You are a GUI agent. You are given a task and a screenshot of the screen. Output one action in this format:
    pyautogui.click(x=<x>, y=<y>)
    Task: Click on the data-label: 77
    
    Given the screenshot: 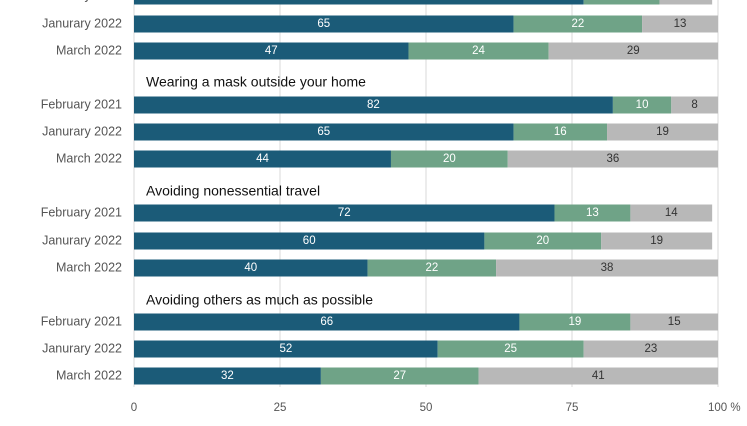 What is the action you would take?
    pyautogui.click(x=358, y=1)
    